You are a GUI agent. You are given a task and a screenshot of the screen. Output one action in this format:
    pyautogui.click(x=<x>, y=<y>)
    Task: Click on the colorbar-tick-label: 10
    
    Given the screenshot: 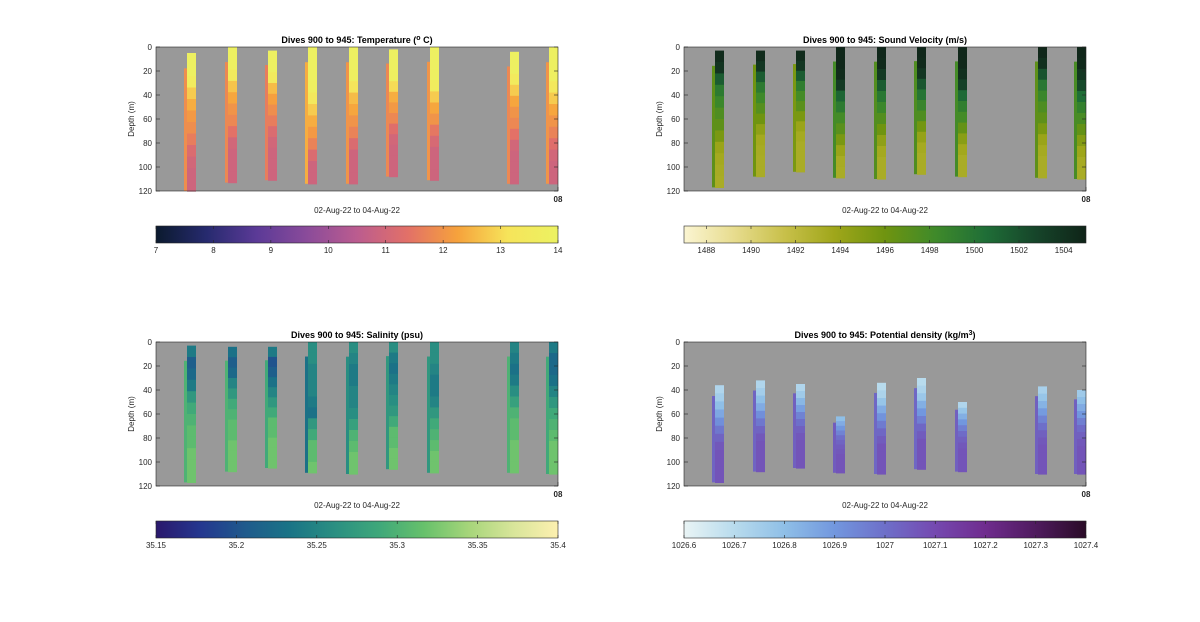 What is the action you would take?
    pyautogui.click(x=328, y=250)
    